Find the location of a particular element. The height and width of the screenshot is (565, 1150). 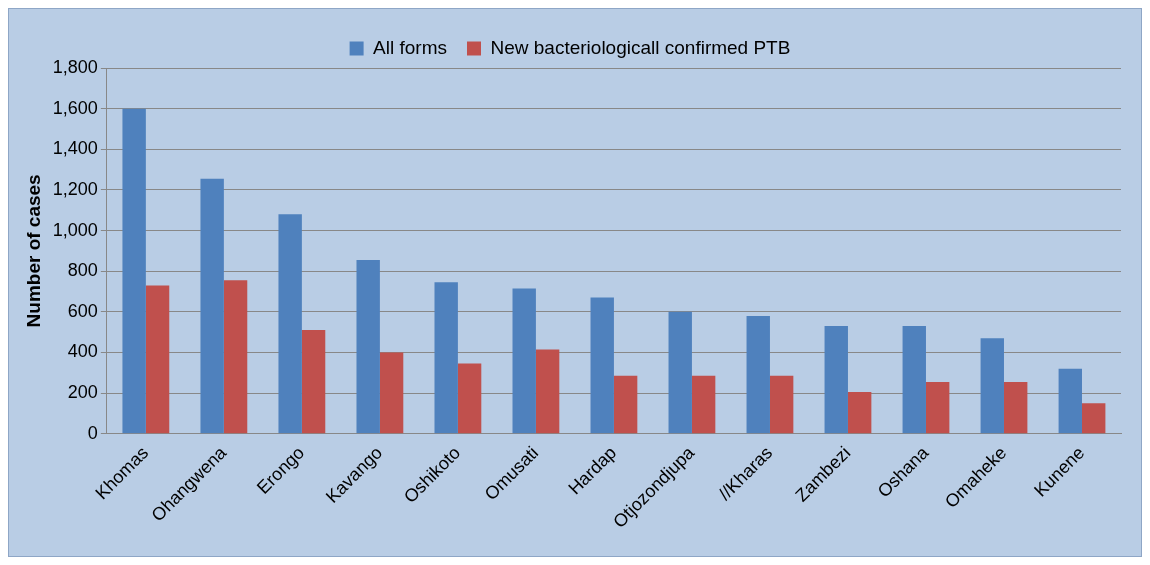

legend-label: New bacteriologicall confirmed PTB is located at coordinates (640, 47).